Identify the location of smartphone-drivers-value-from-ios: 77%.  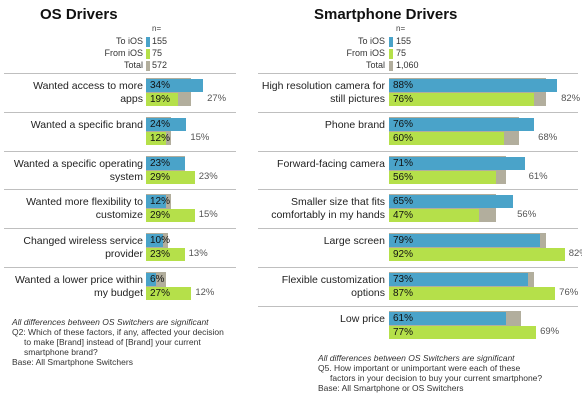
(403, 332).